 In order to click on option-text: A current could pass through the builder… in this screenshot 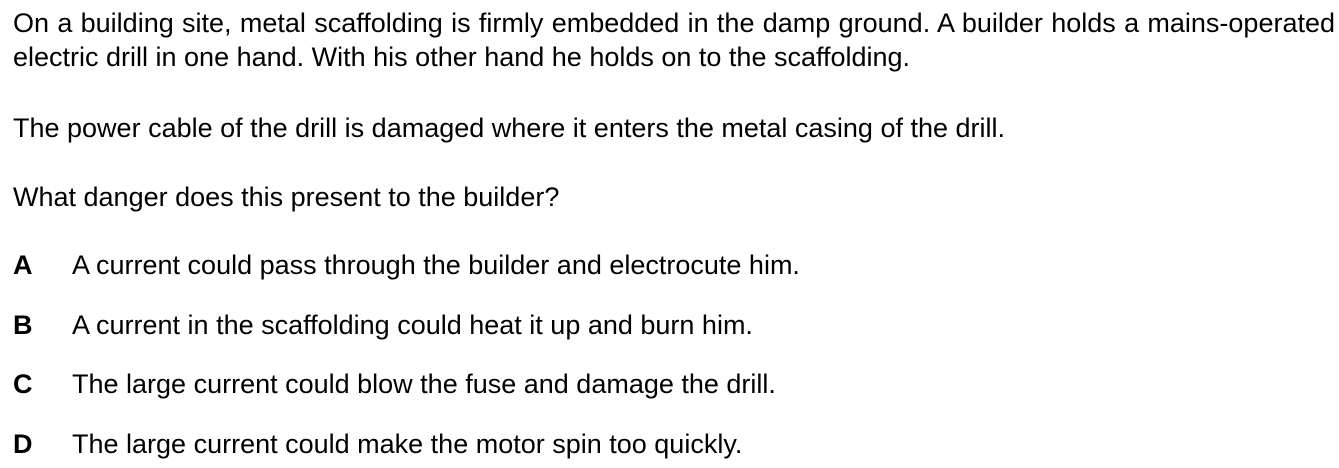, I will do `click(436, 265)`.